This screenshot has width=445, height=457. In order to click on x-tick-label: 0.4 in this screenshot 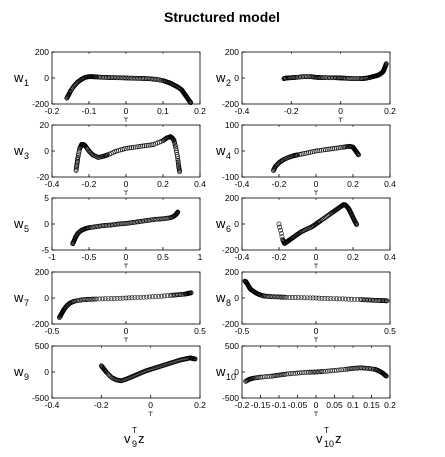, I will do `click(200, 184)`.